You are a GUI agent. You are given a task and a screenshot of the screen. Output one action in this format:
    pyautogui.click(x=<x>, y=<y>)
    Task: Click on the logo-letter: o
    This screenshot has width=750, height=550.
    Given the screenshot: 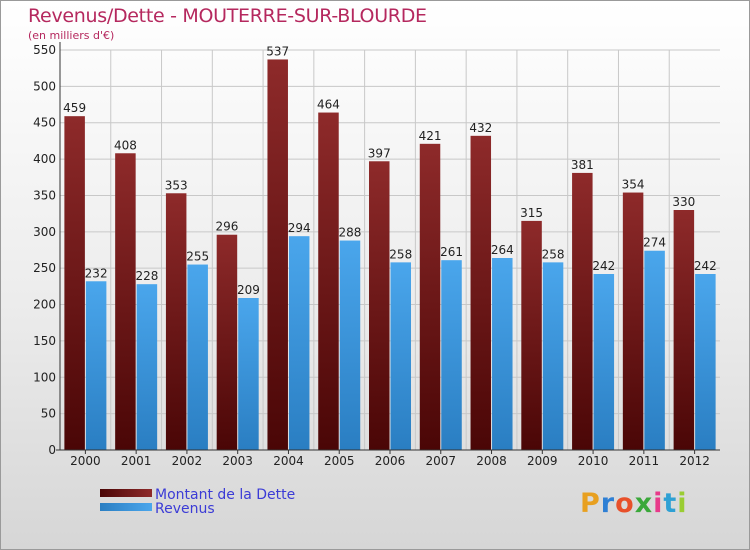 What is the action you would take?
    pyautogui.click(x=625, y=503)
    